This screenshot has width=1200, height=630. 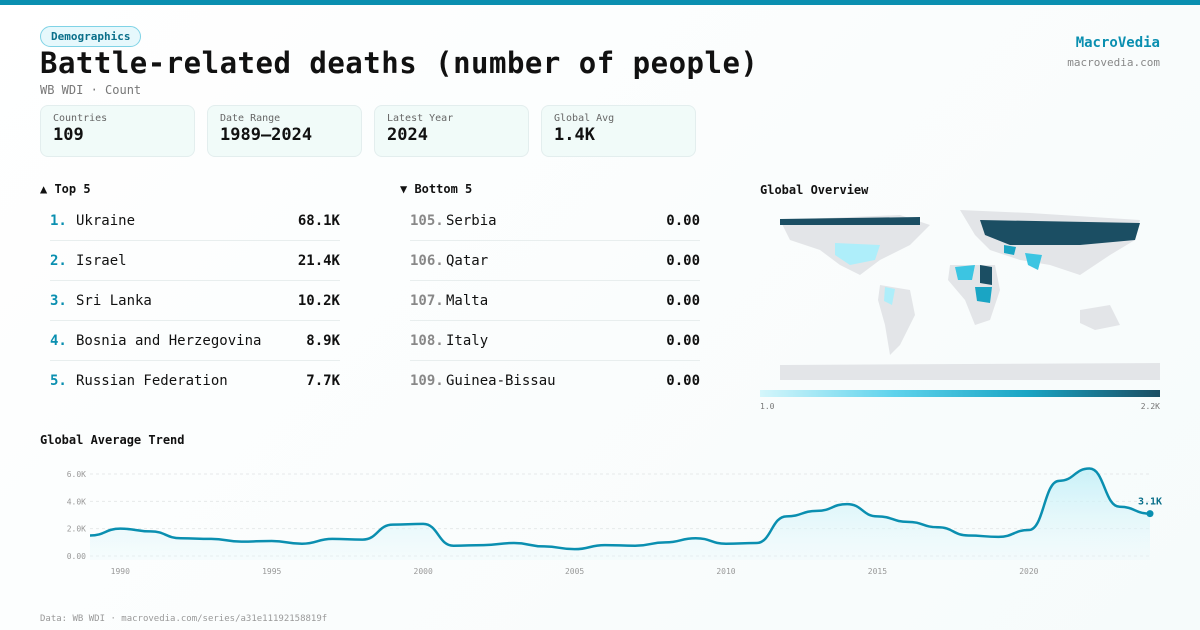 What do you see at coordinates (983, 295) in the screenshot?
I see `map-region-congo` at bounding box center [983, 295].